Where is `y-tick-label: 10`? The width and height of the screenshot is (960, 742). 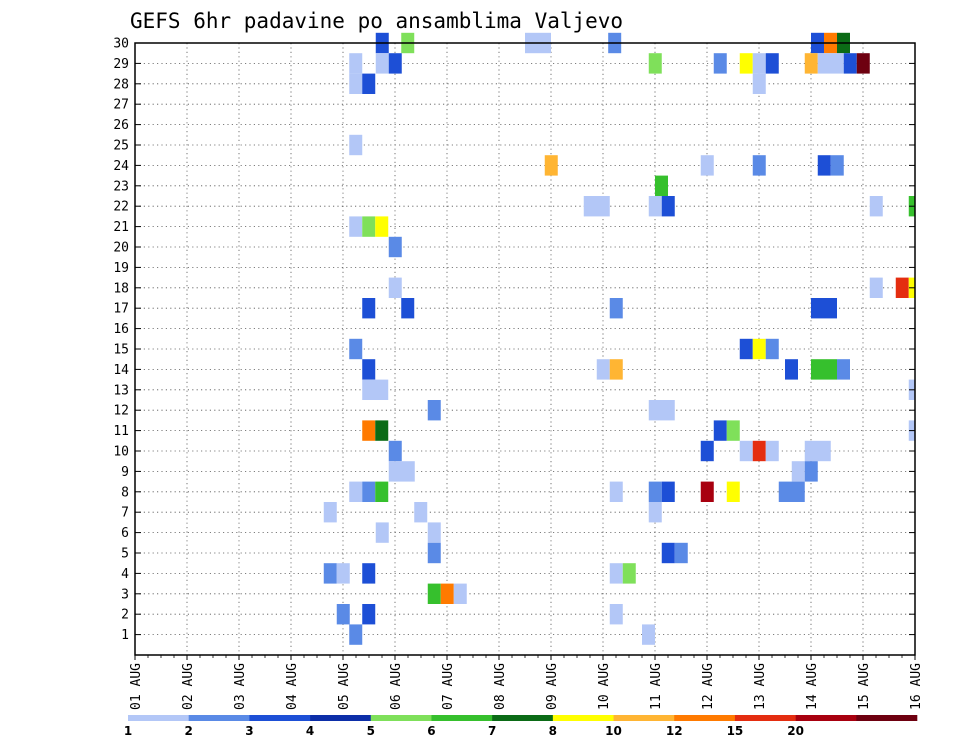 y-tick-label: 10 is located at coordinates (121, 452).